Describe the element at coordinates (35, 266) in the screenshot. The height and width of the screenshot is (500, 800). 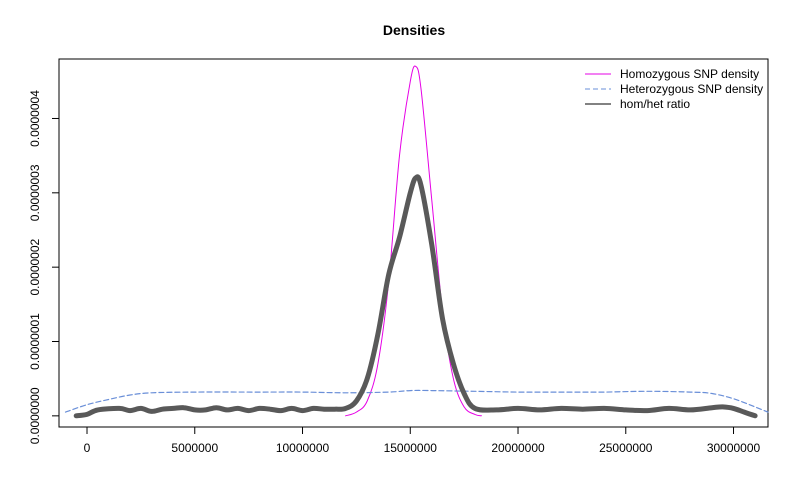
I see `y-tick-label: 0.0000002` at that location.